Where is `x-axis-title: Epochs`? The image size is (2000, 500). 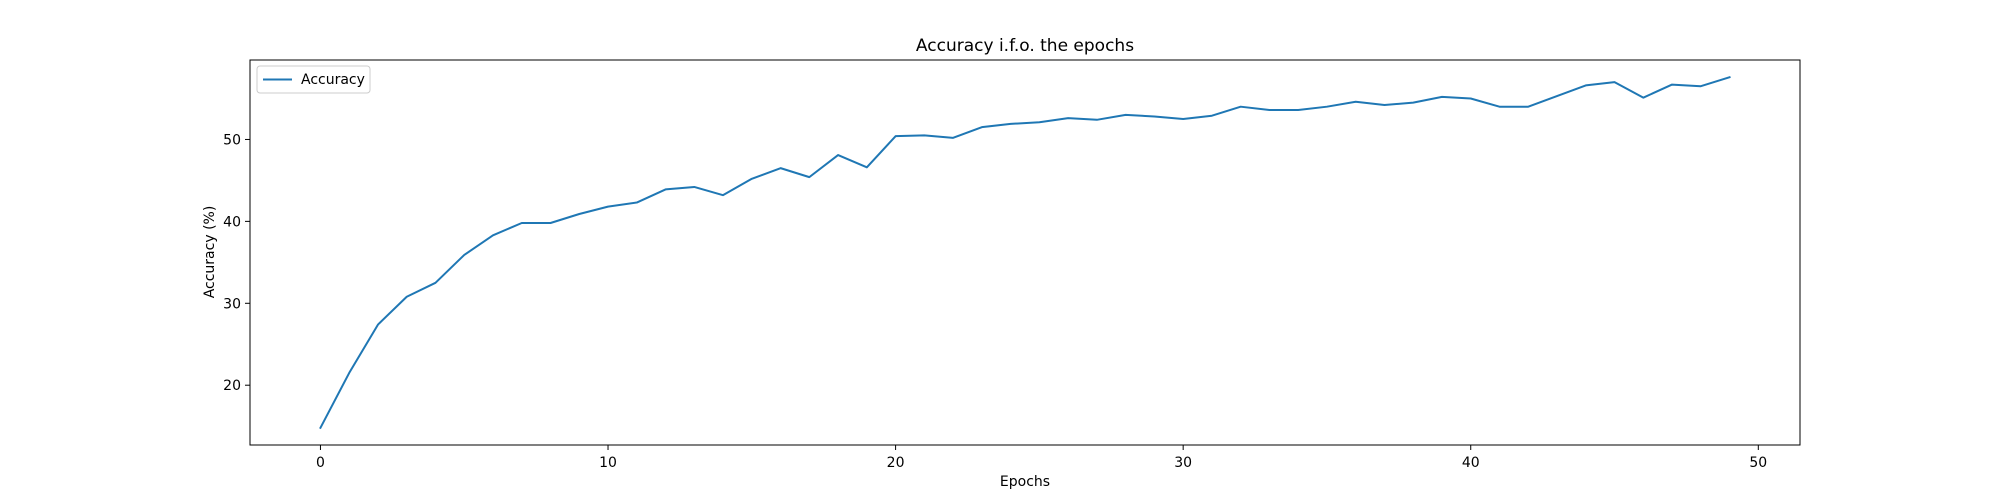 x-axis-title: Epochs is located at coordinates (1025, 482).